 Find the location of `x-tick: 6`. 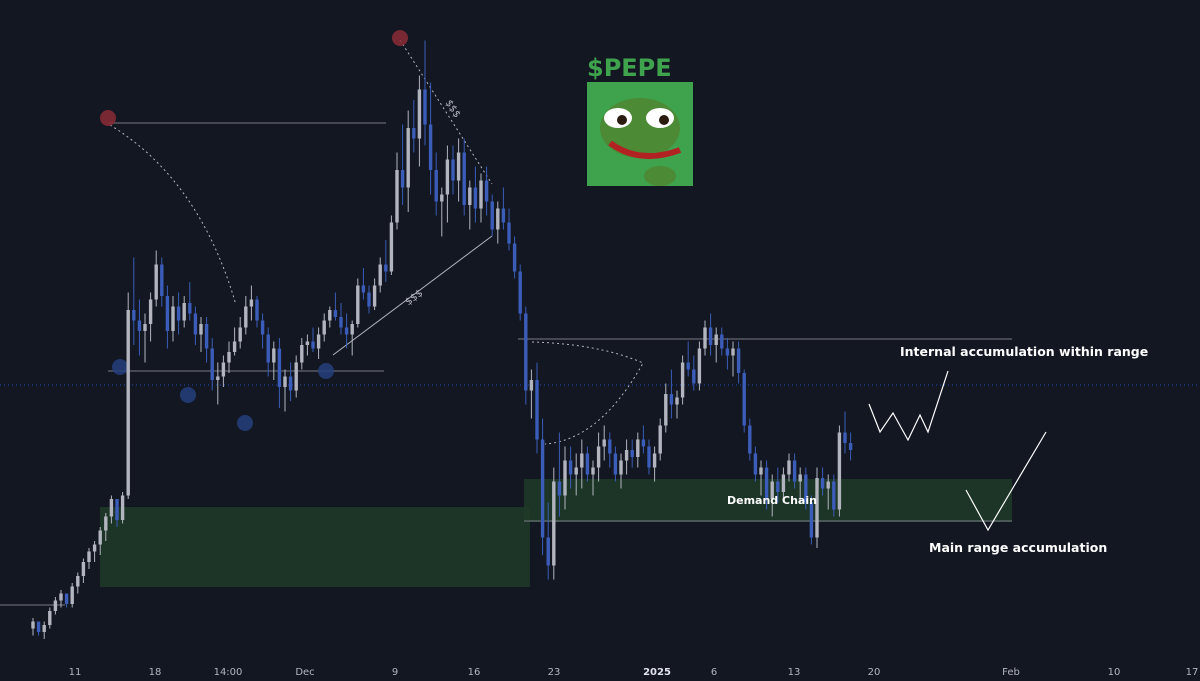

x-tick: 6 is located at coordinates (714, 672).